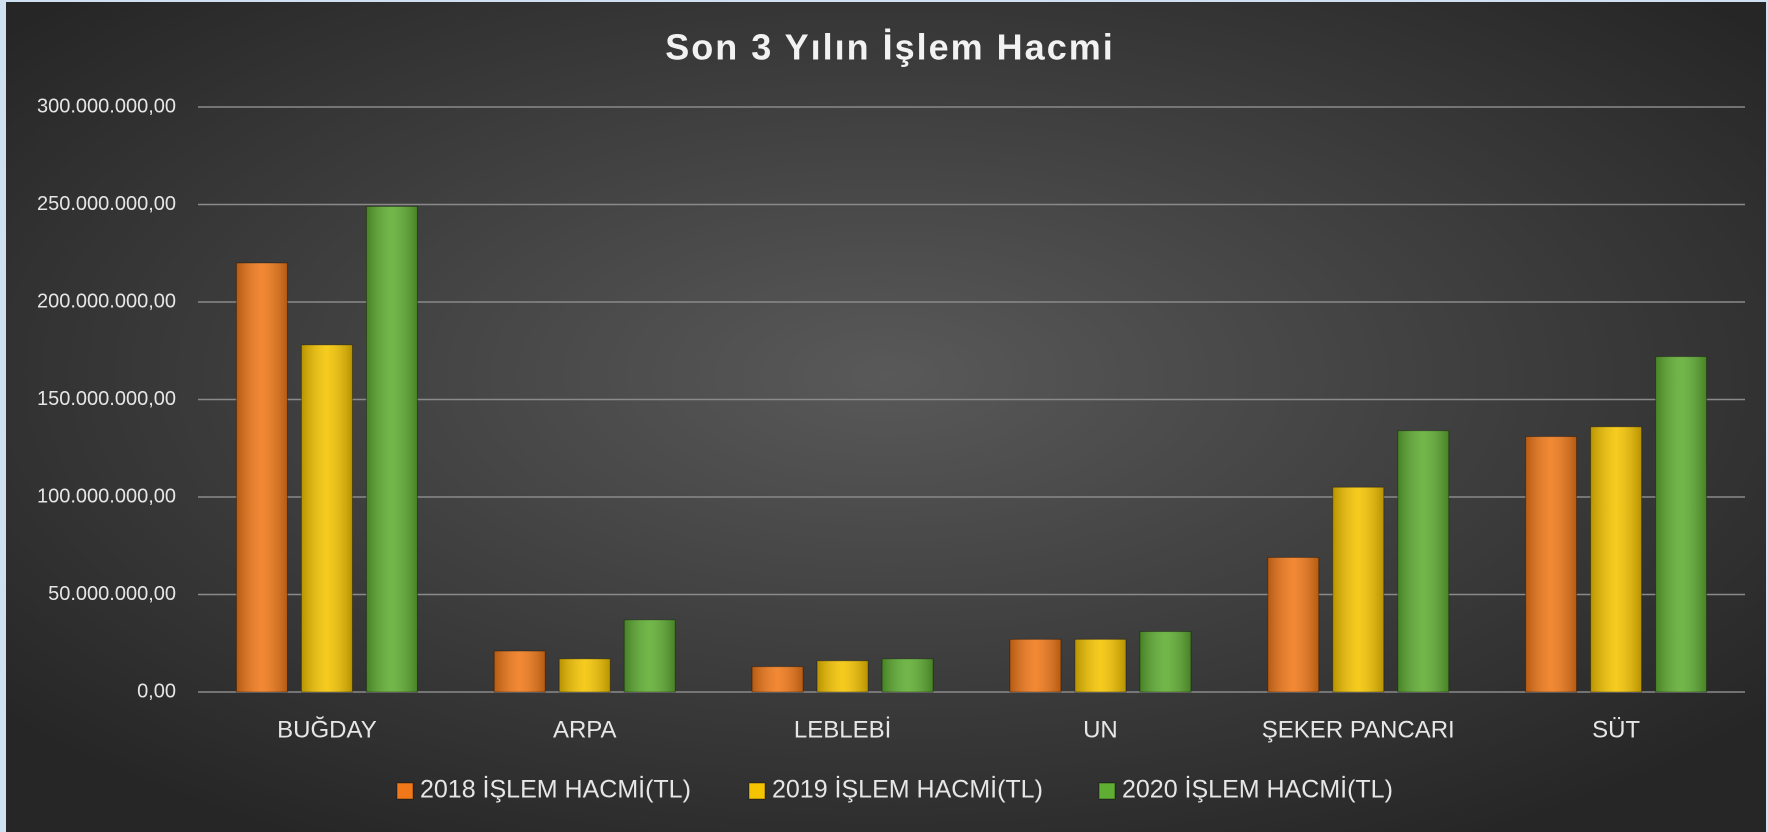 This screenshot has width=1768, height=832. I want to click on x-tick-label: UN, so click(1100, 729).